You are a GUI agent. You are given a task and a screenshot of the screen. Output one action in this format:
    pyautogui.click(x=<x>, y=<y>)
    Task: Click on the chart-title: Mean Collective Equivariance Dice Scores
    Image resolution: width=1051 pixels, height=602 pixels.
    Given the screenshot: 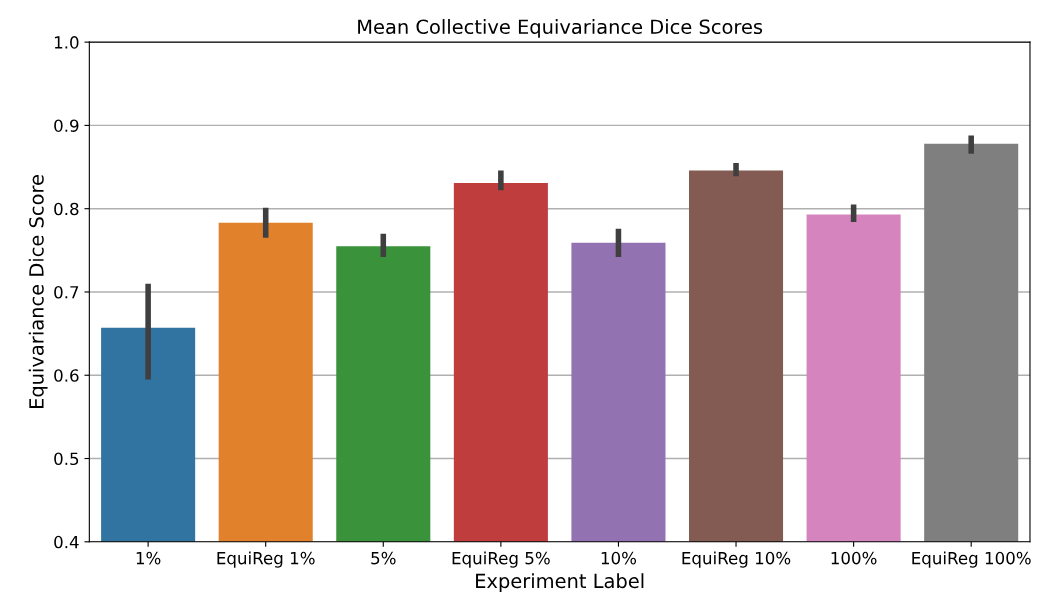 What is the action you would take?
    pyautogui.click(x=560, y=28)
    